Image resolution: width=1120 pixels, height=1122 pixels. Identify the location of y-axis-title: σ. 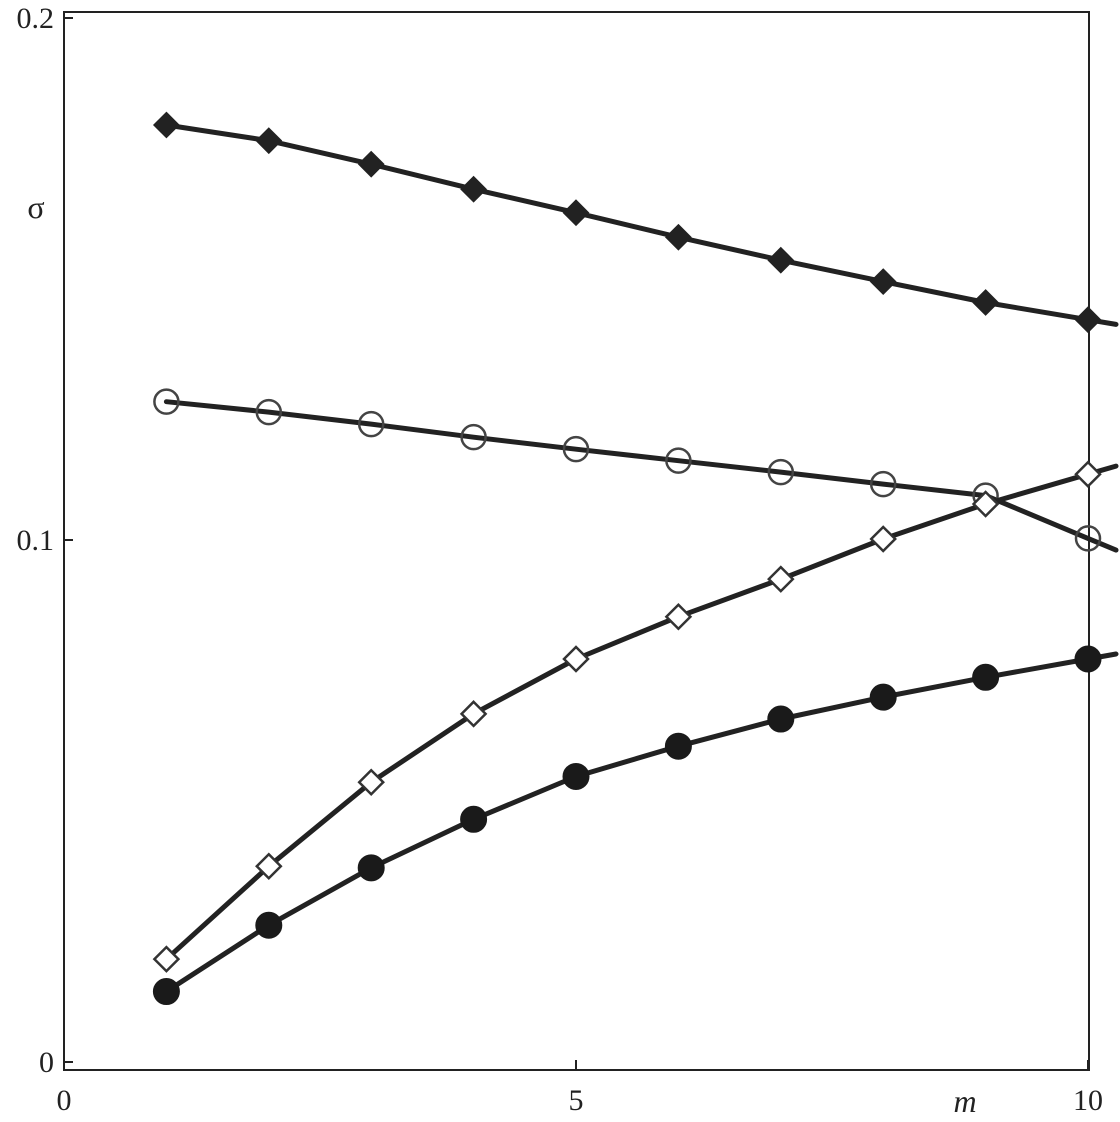
(35, 207).